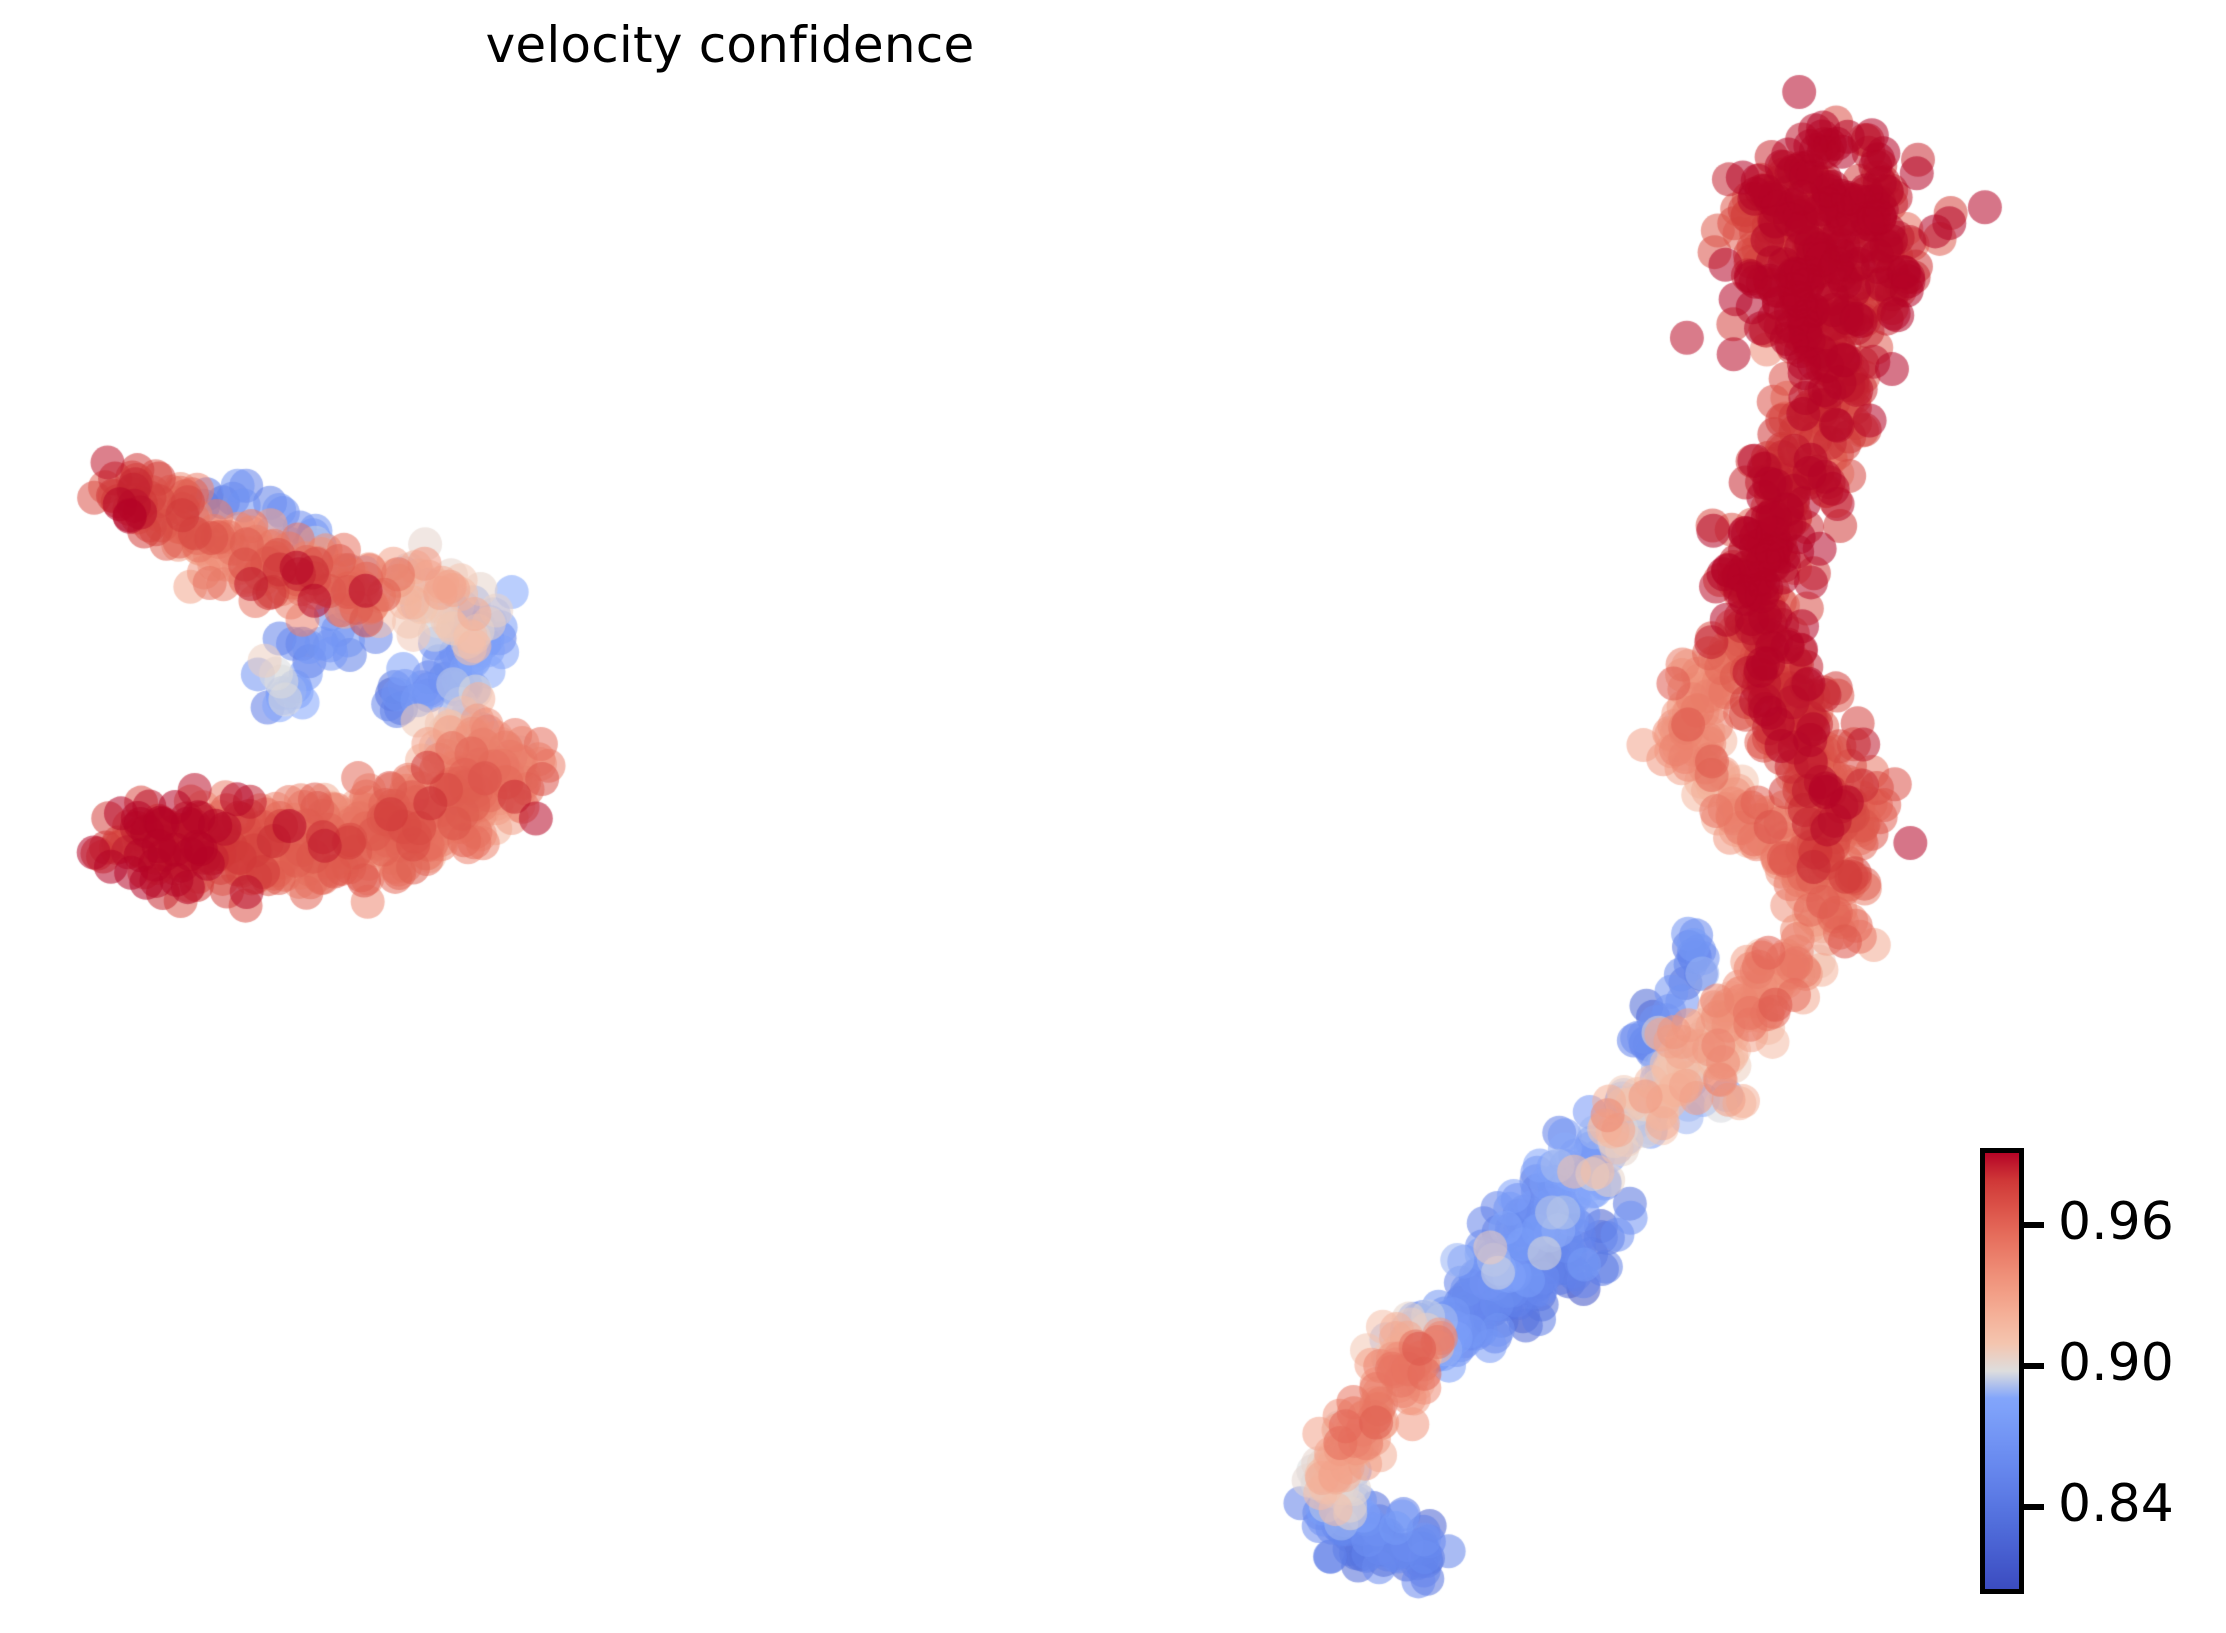  Describe the element at coordinates (2116, 1504) in the screenshot. I see `colorbar-tick-label-2: 0.84` at that location.